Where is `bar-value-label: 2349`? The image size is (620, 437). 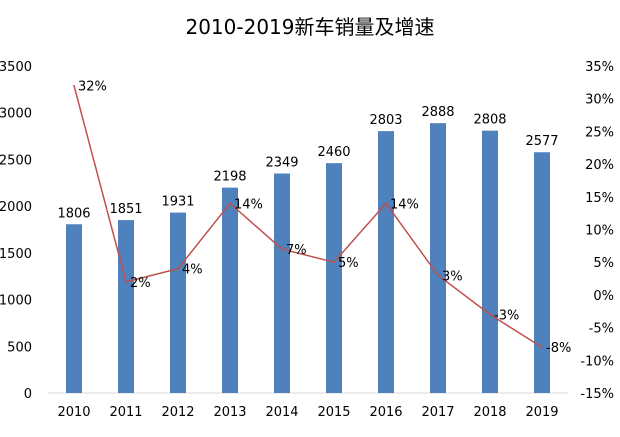 bar-value-label: 2349 is located at coordinates (281, 163).